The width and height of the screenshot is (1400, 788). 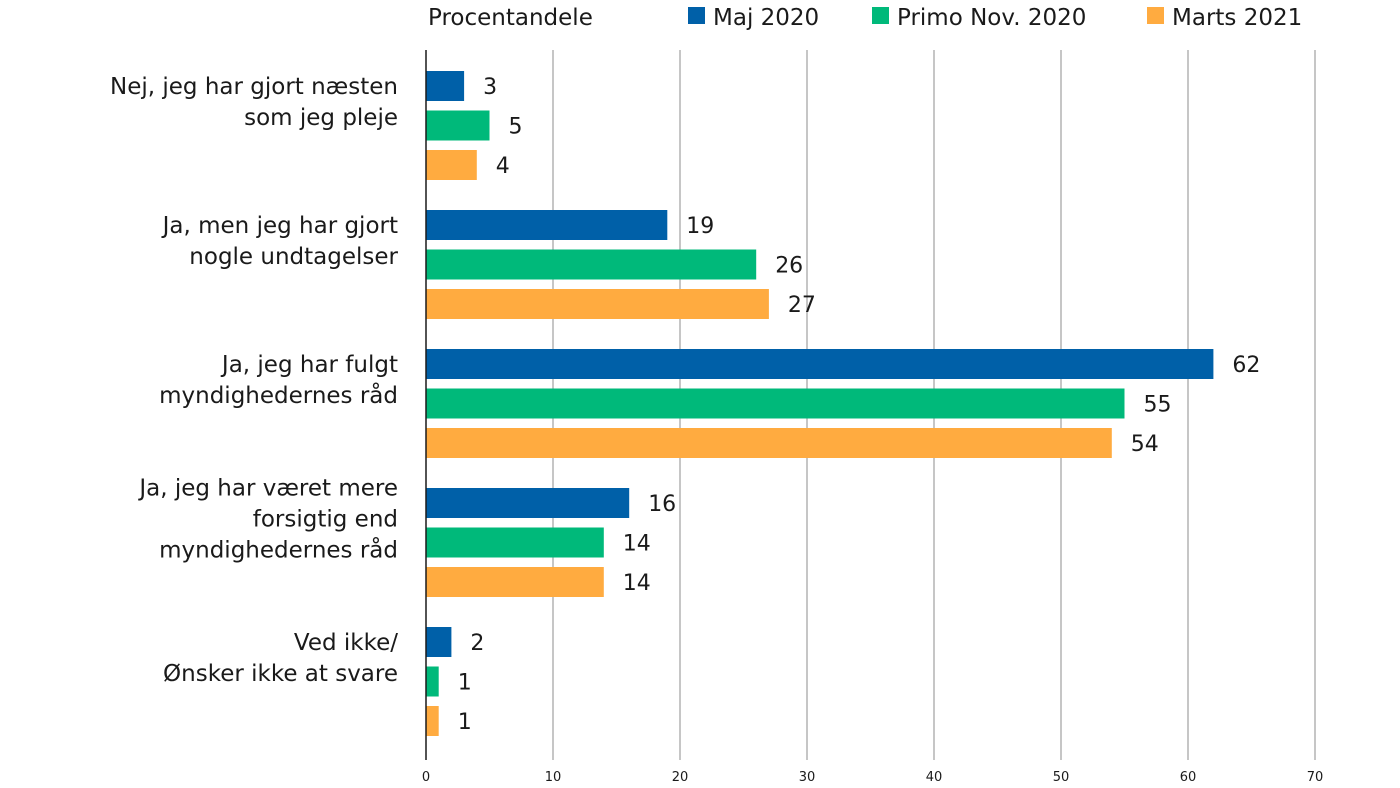 What do you see at coordinates (516, 127) in the screenshot?
I see `bar-value-label: 5` at bounding box center [516, 127].